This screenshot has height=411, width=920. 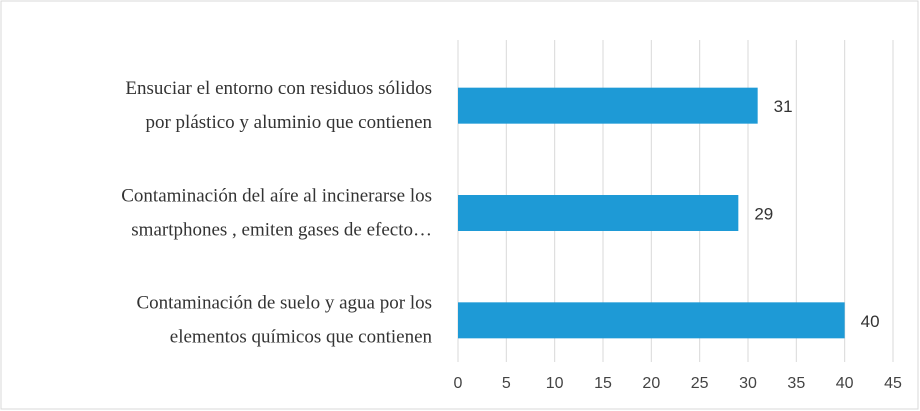 I want to click on x-tick-label: 30, so click(x=748, y=383).